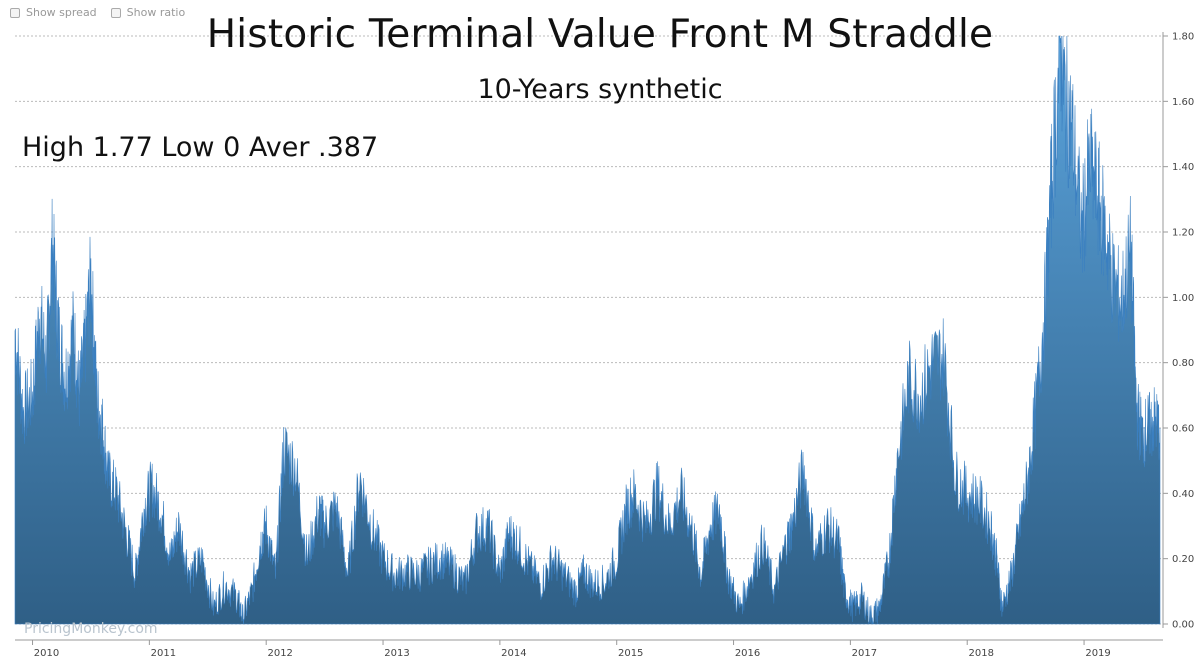  I want to click on x-tick-label: 2014, so click(513, 653).